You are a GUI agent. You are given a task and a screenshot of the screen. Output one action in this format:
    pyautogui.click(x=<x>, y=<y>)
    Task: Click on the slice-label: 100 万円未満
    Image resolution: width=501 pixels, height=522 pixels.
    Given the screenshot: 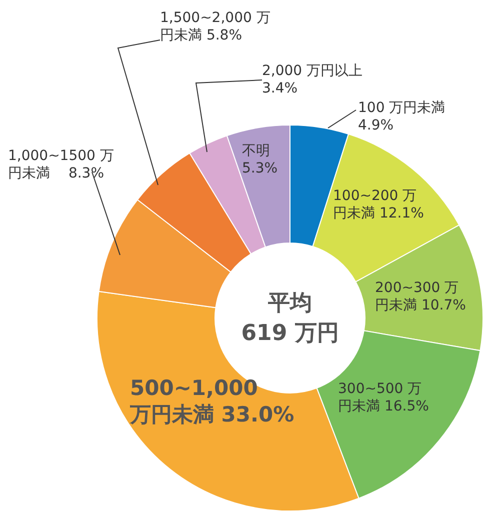 What is the action you would take?
    pyautogui.click(x=402, y=108)
    